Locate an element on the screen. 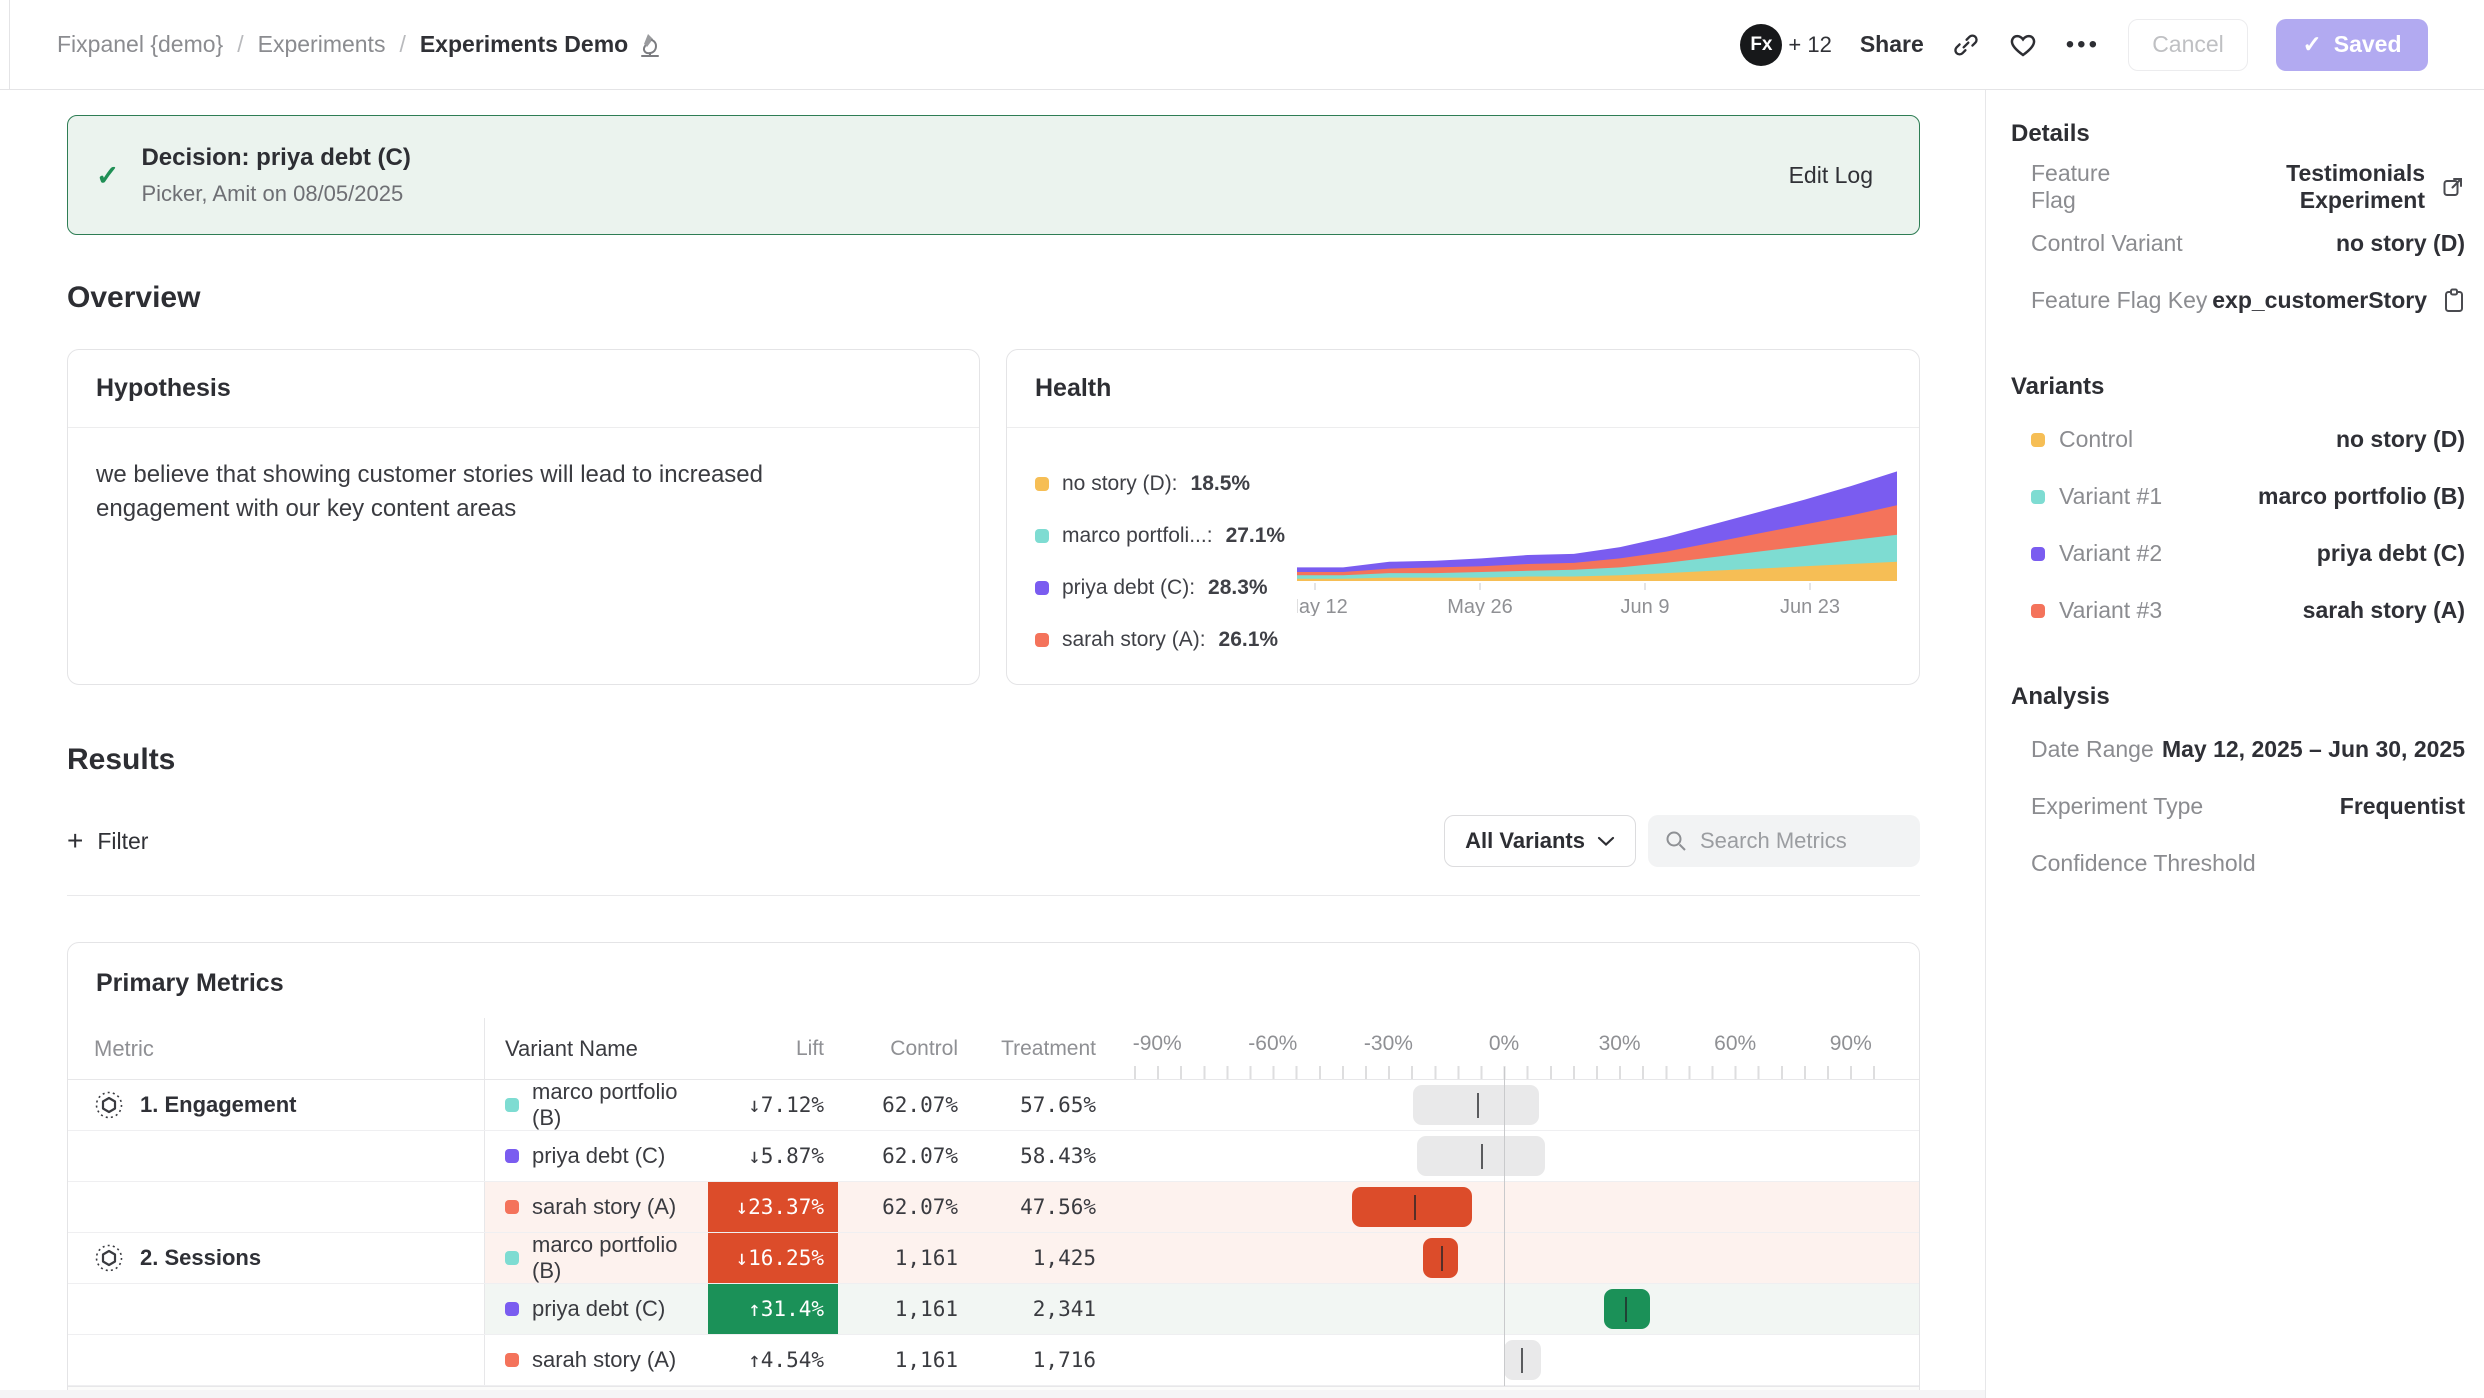  x-axis-label: Jun 9 is located at coordinates (1645, 606).